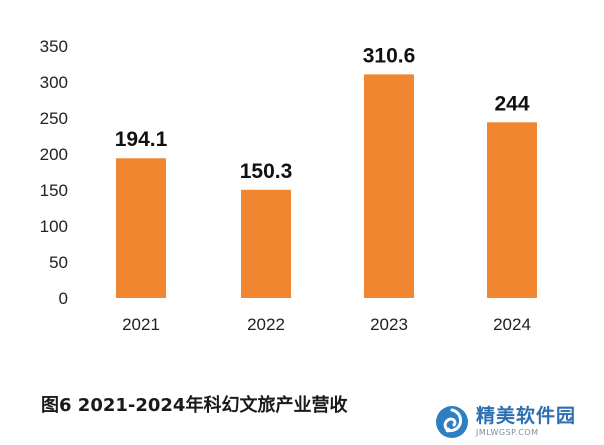  Describe the element at coordinates (54, 118) in the screenshot. I see `y-tick-label: 250` at that location.